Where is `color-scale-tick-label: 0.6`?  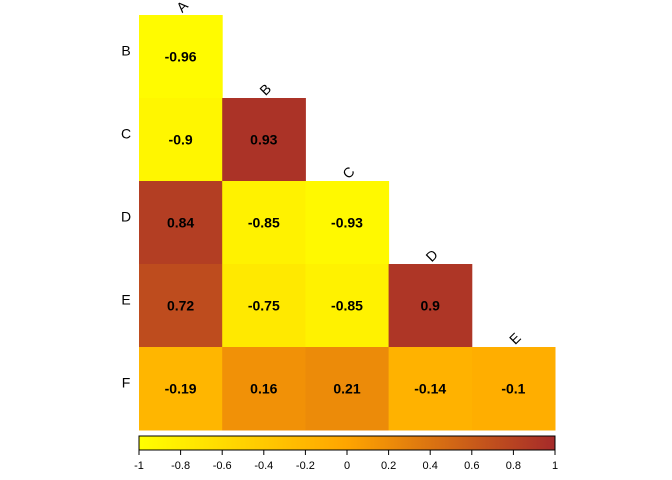 color-scale-tick-label: 0.6 is located at coordinates (471, 466).